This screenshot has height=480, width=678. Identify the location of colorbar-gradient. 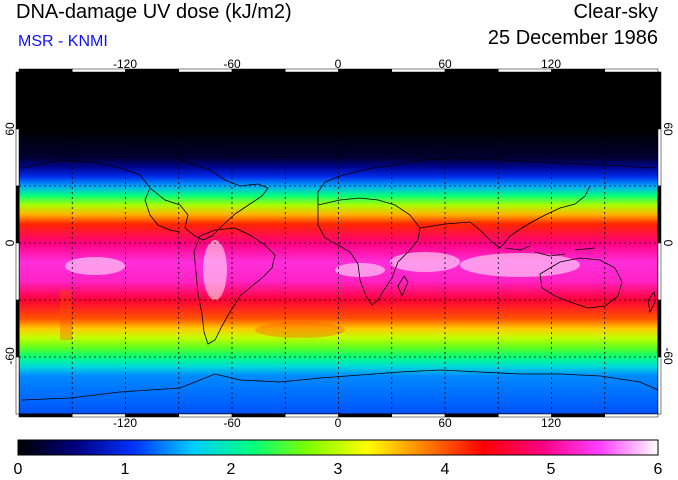
(338, 447).